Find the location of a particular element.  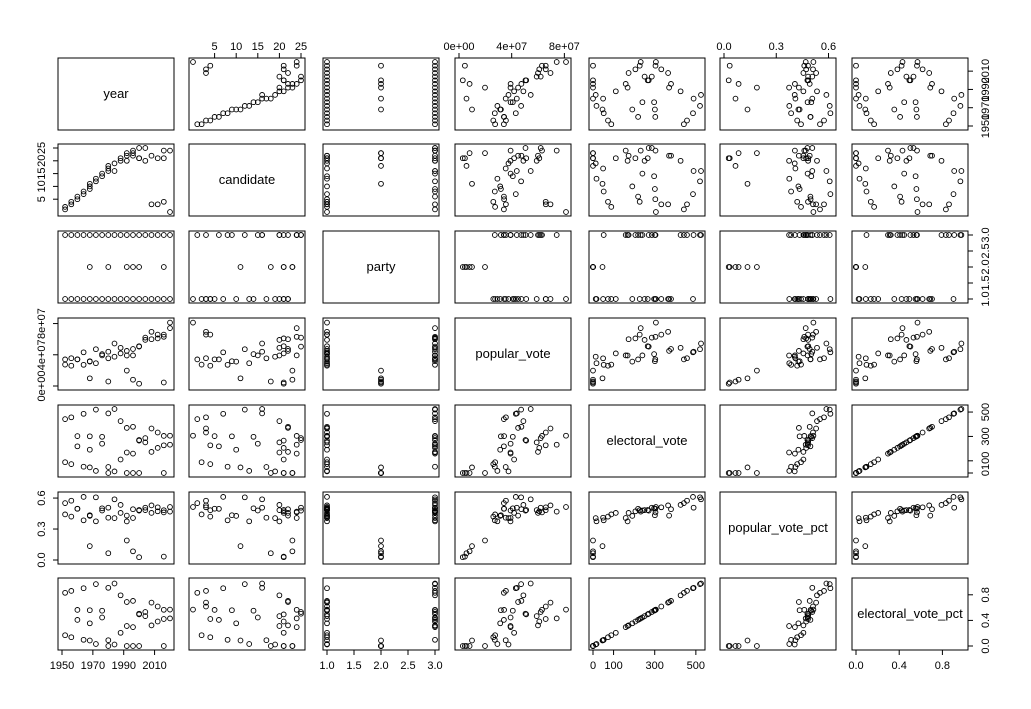

tick-label-popular_vote_pct: 0.3 is located at coordinates (42, 528).